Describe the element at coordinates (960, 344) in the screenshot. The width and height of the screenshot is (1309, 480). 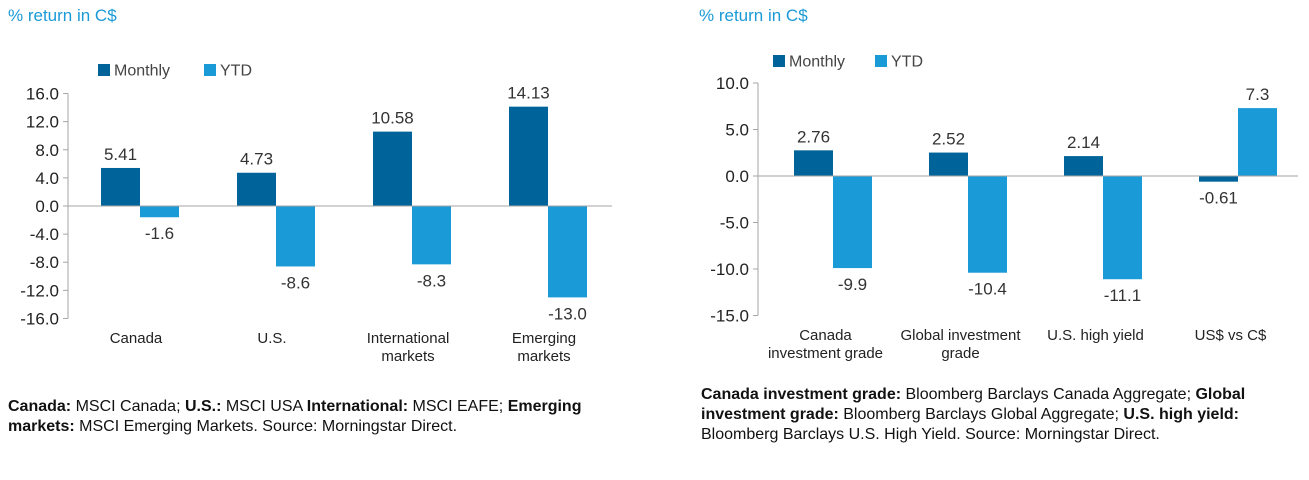
I see `category-label: Global investment grade` at that location.